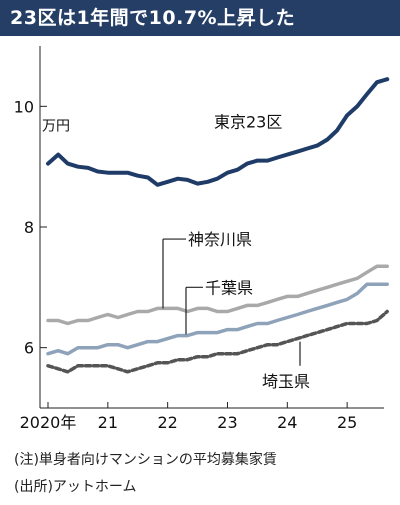 This screenshot has height=505, width=400. Describe the element at coordinates (24, 106) in the screenshot. I see `y-tick-label: 10` at that location.